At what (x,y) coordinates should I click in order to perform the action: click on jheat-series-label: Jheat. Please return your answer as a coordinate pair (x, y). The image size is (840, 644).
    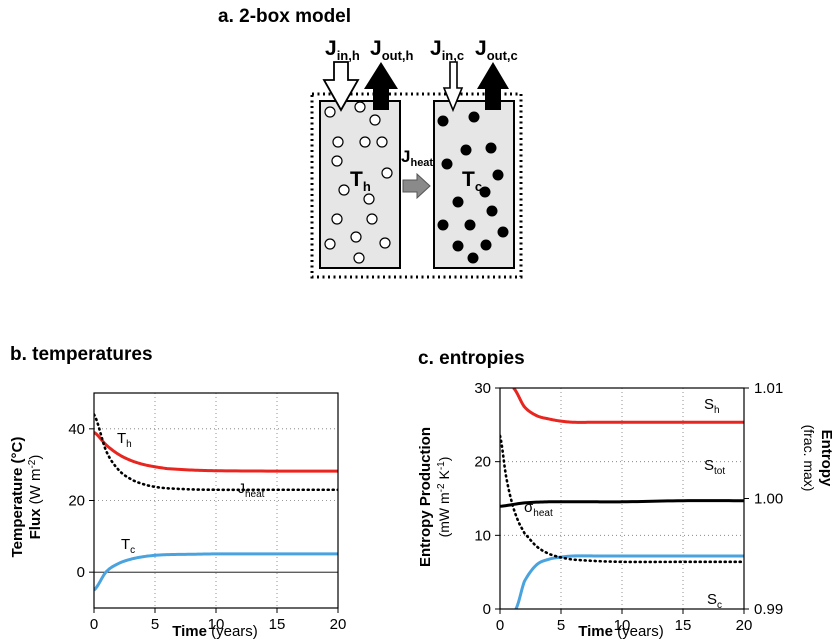
    Looking at the image, I should click on (251, 490).